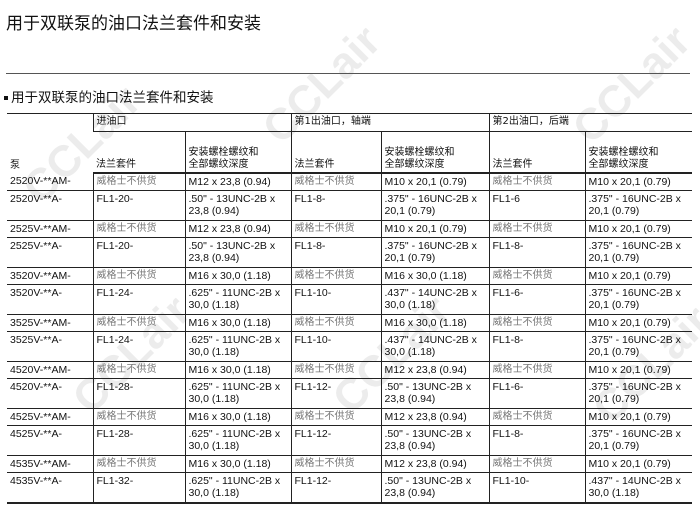  I want to click on divider, so click(348, 73).